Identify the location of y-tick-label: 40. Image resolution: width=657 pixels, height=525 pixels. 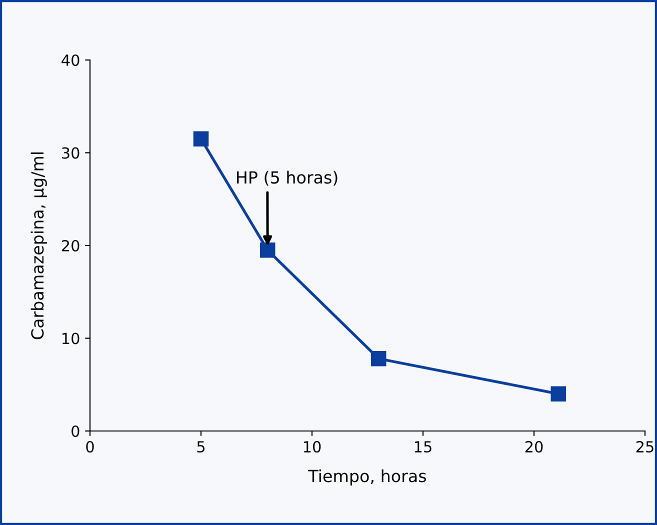
(71, 60).